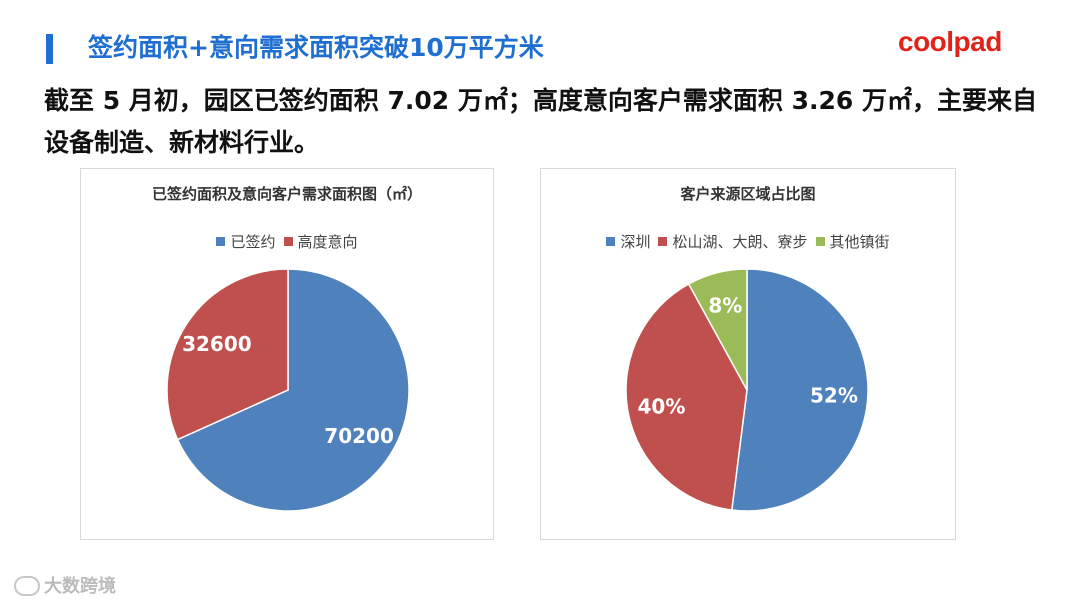  What do you see at coordinates (359, 436) in the screenshot?
I see `data-label: 70200` at bounding box center [359, 436].